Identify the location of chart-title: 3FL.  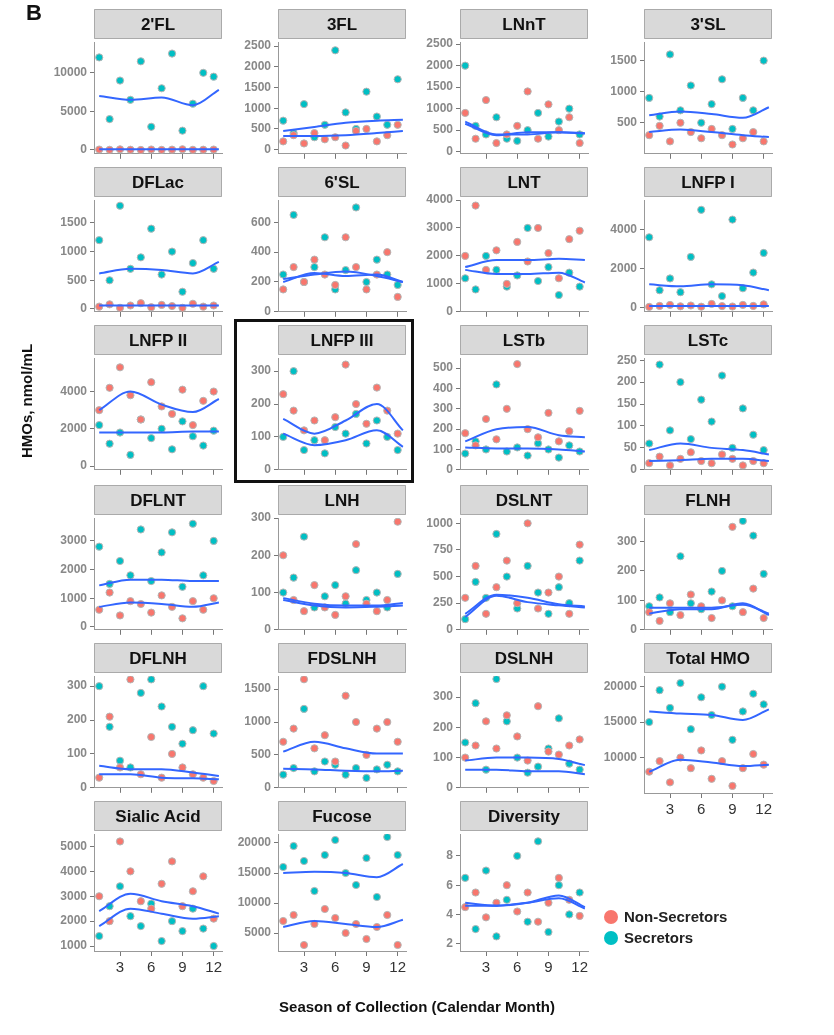
(342, 24).